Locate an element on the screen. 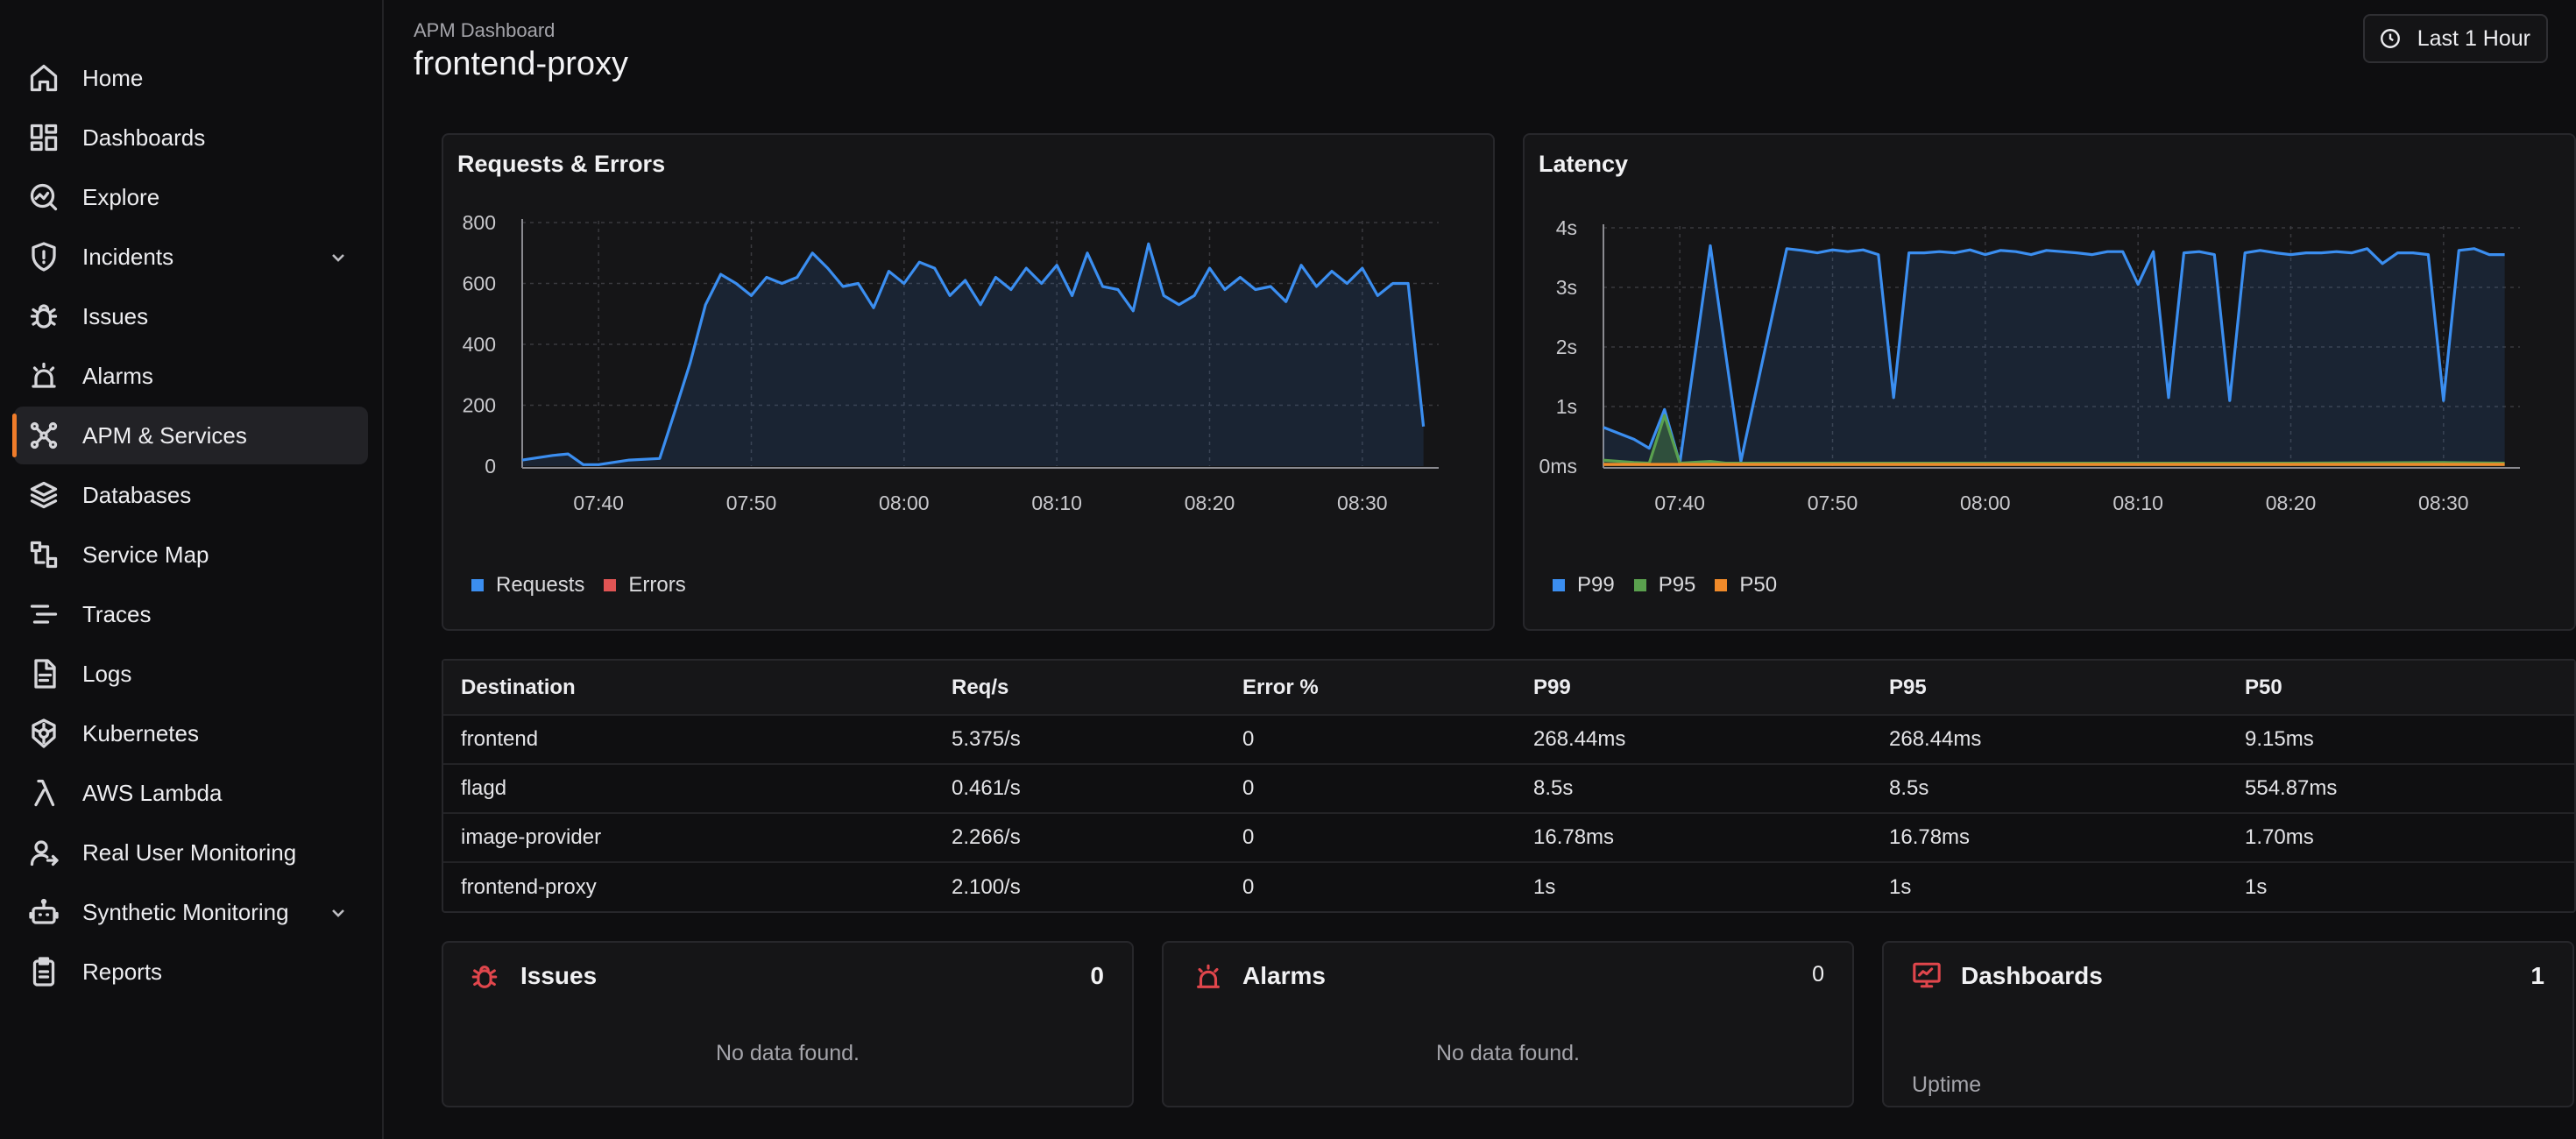 The width and height of the screenshot is (2576, 1139). y-tick-label: 3s is located at coordinates (1566, 287).